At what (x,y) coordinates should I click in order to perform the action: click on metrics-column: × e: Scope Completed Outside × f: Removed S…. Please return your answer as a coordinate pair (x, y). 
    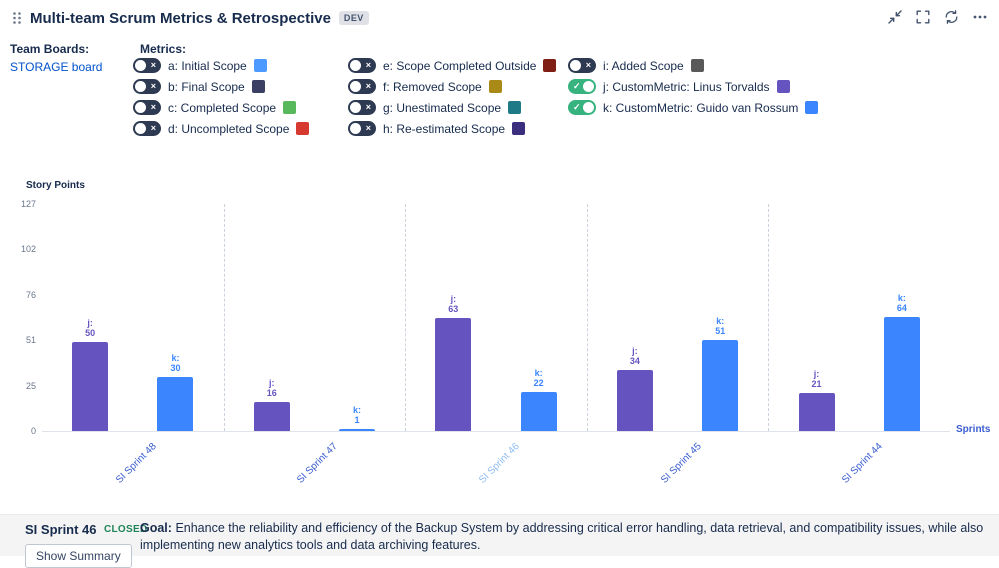
    Looking at the image, I should click on (458, 100).